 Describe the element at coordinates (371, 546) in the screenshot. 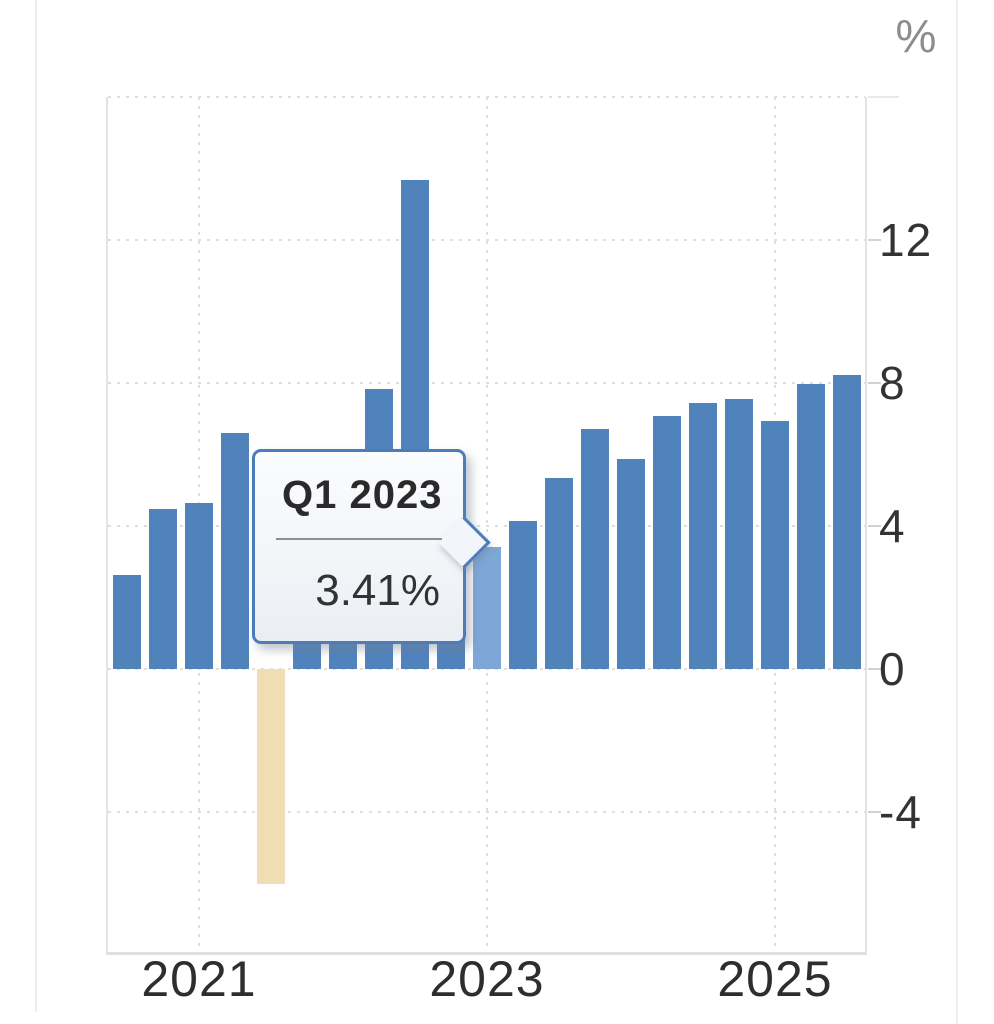

I see `tooltip: Q1 2023 3.41%` at that location.